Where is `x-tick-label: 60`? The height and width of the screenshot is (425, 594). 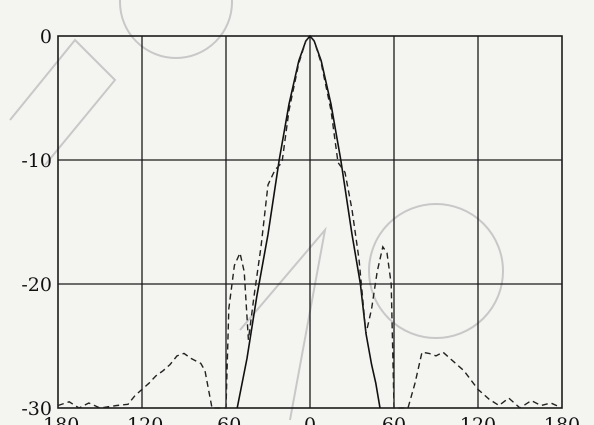 x-tick-label: 60 is located at coordinates (394, 419).